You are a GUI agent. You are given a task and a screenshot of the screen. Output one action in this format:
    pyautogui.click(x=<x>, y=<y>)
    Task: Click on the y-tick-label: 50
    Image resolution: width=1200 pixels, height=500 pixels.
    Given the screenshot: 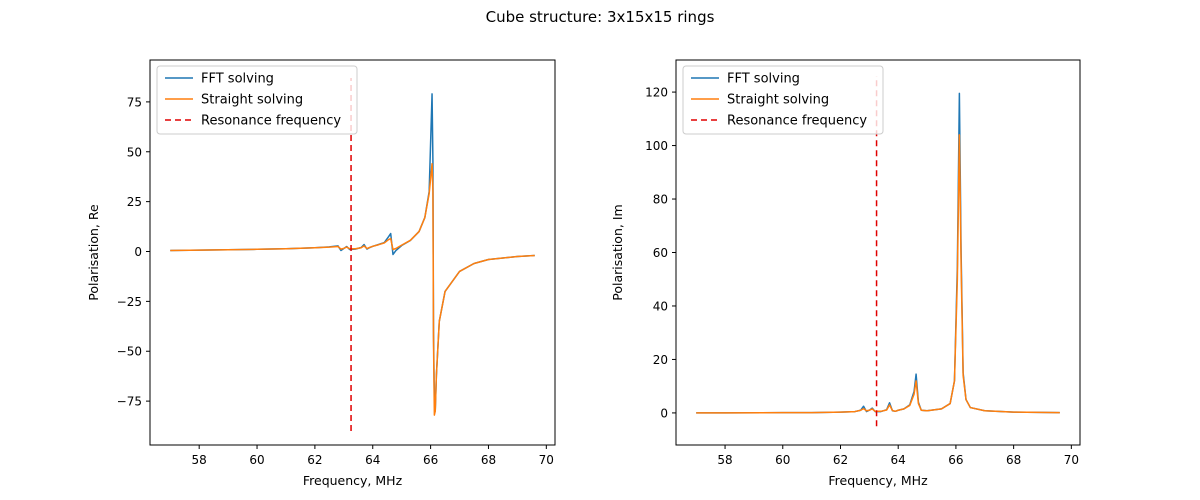 What is the action you would take?
    pyautogui.click(x=134, y=152)
    